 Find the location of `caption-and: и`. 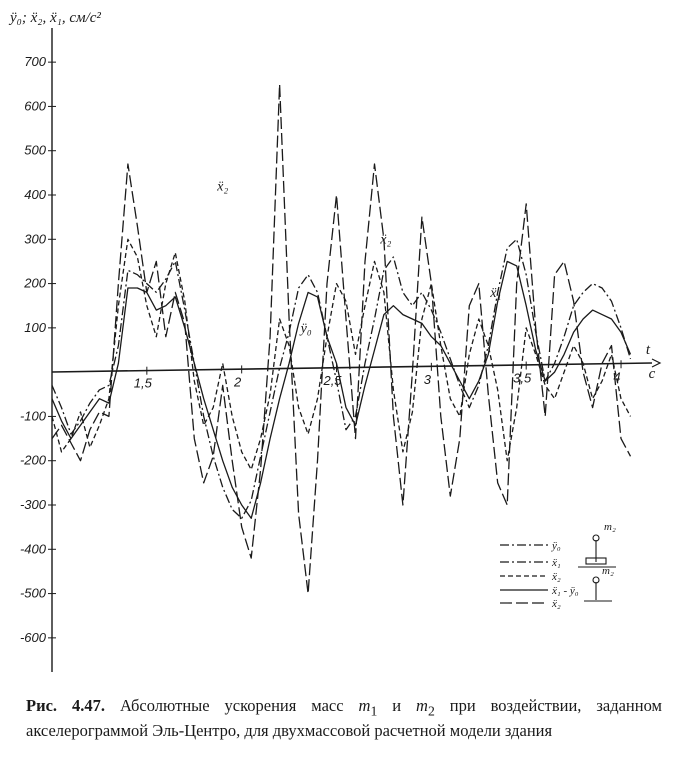

caption-and: и is located at coordinates (397, 705).